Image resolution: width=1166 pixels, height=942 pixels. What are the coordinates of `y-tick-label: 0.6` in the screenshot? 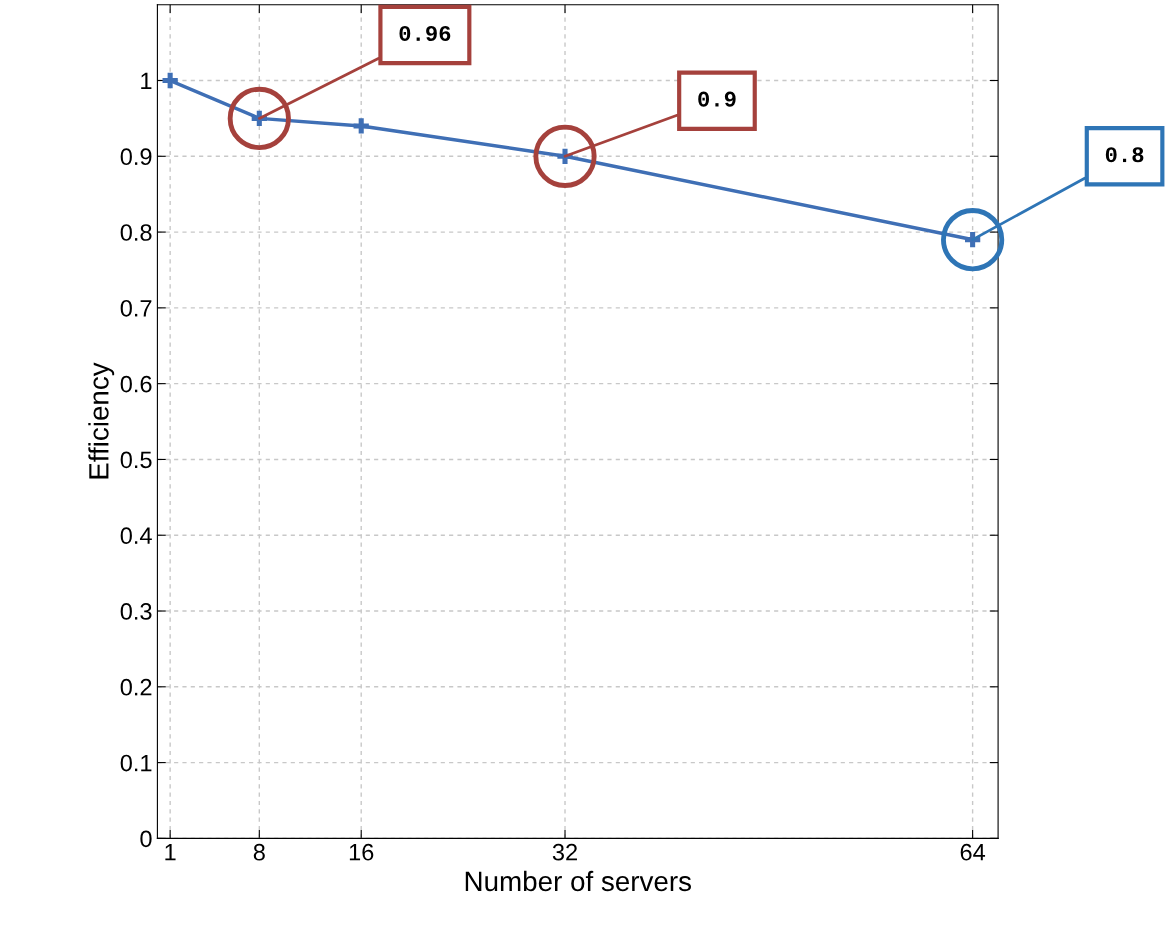 It's located at (136, 384).